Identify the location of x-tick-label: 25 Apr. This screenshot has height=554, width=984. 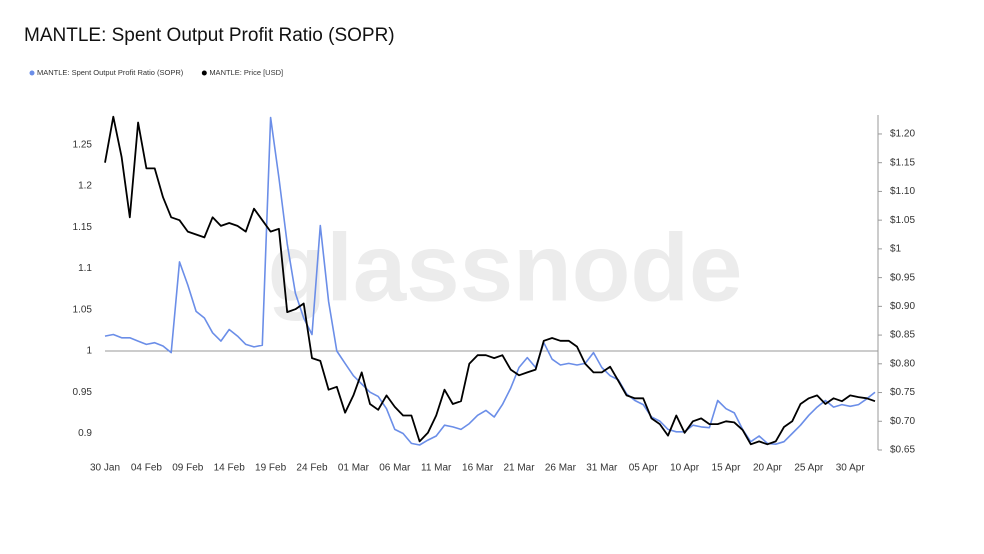
(809, 468).